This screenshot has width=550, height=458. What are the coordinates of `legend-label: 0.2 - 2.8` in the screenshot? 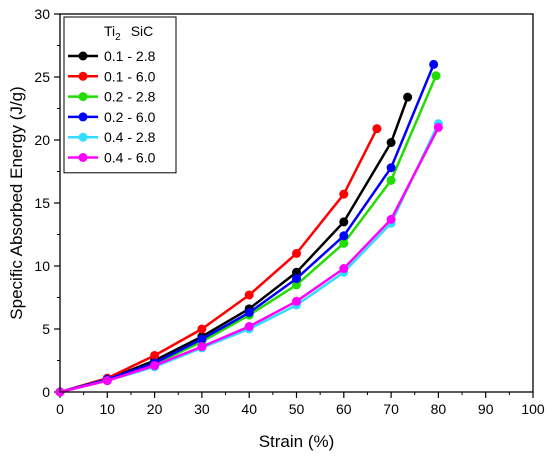 It's located at (130, 97).